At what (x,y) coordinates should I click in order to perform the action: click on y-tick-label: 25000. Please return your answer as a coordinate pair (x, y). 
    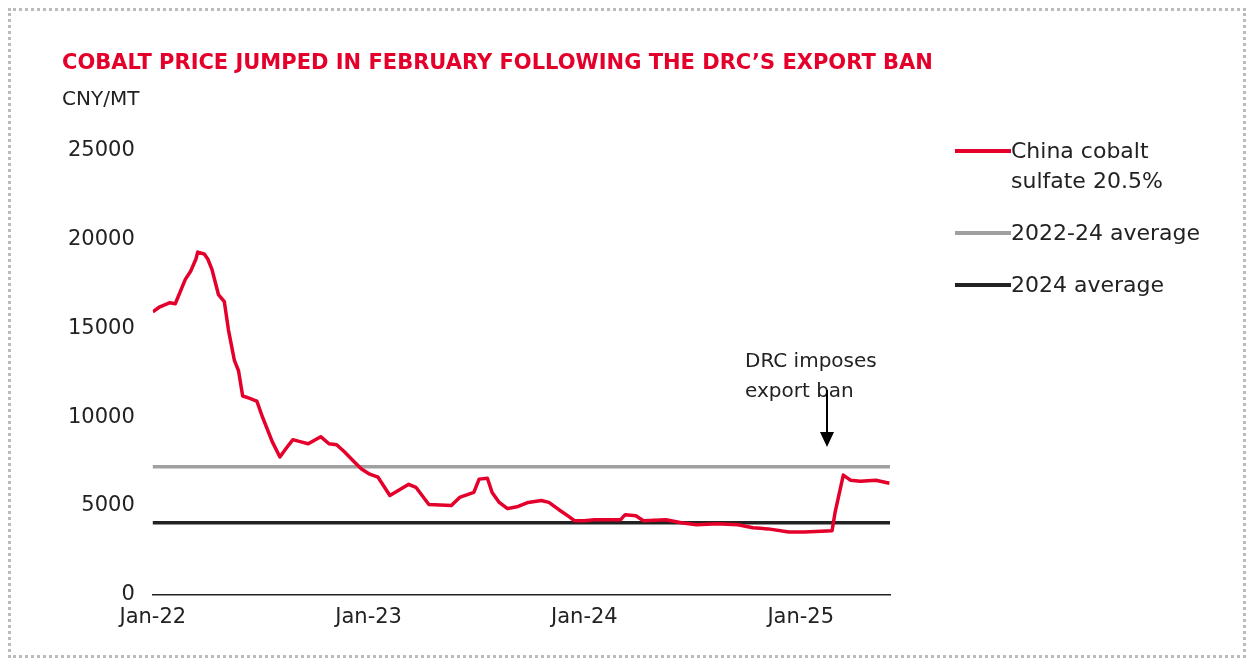
    Looking at the image, I should click on (101, 149).